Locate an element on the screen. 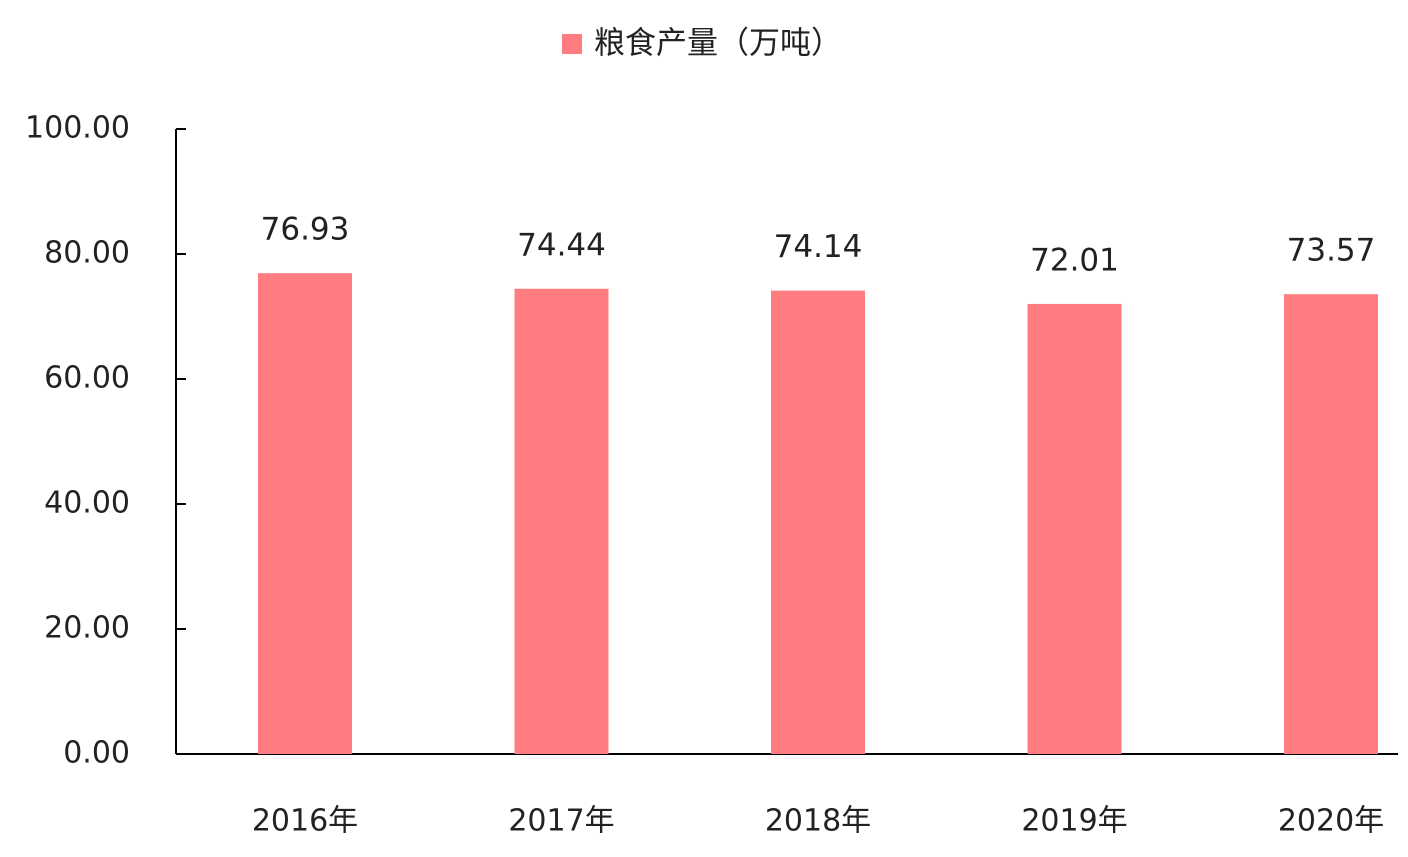 This screenshot has height=857, width=1408. x-tick-label: 2016年 is located at coordinates (305, 821).